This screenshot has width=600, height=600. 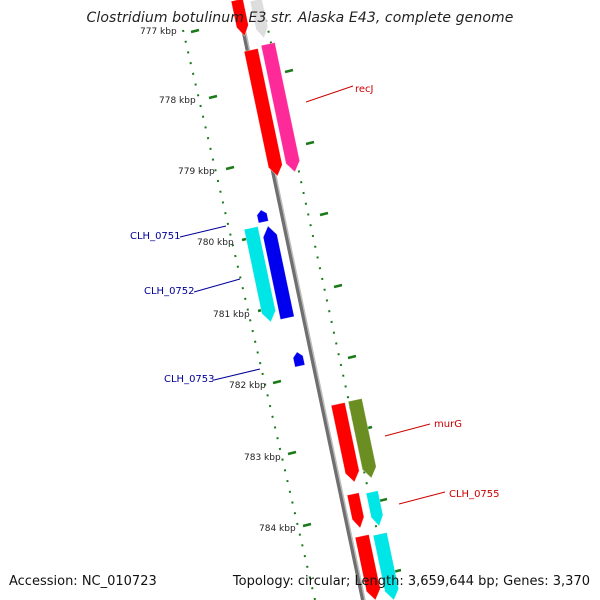 I want to click on scale-label: 779 kbp, so click(x=196, y=172).